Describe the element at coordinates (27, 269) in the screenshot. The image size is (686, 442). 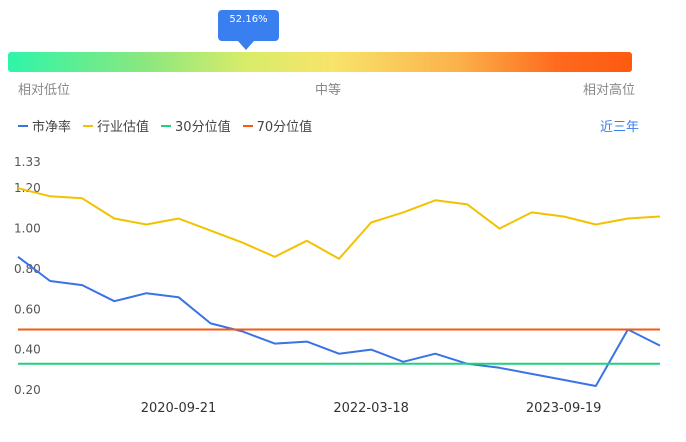
I see `y-tick-label: 0.80` at that location.